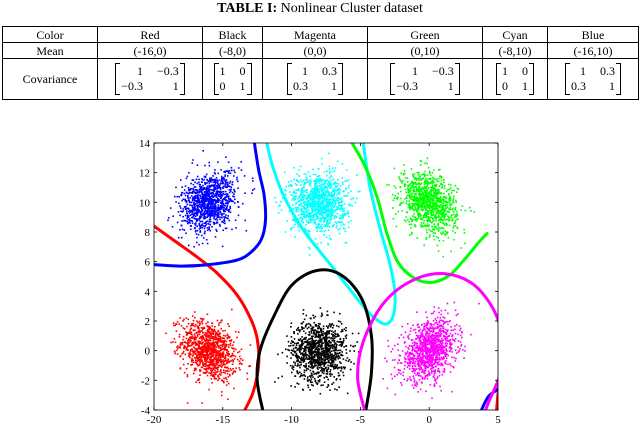 This screenshot has height=427, width=640. Describe the element at coordinates (168, 71) in the screenshot. I see `matrix-entry: −0.3` at that location.